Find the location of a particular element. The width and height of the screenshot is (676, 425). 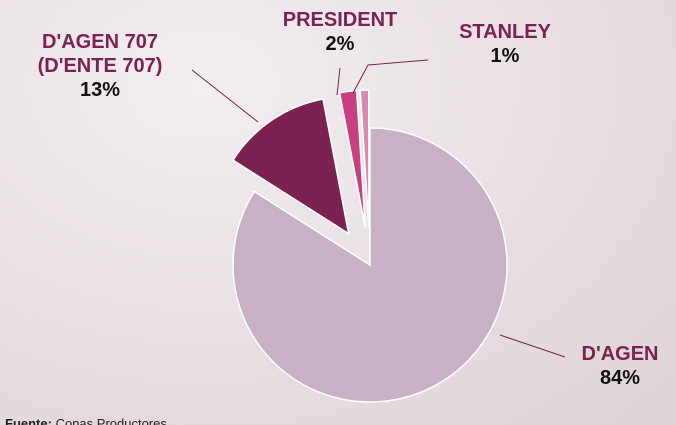

source-text: Conas Productores is located at coordinates (111, 420).